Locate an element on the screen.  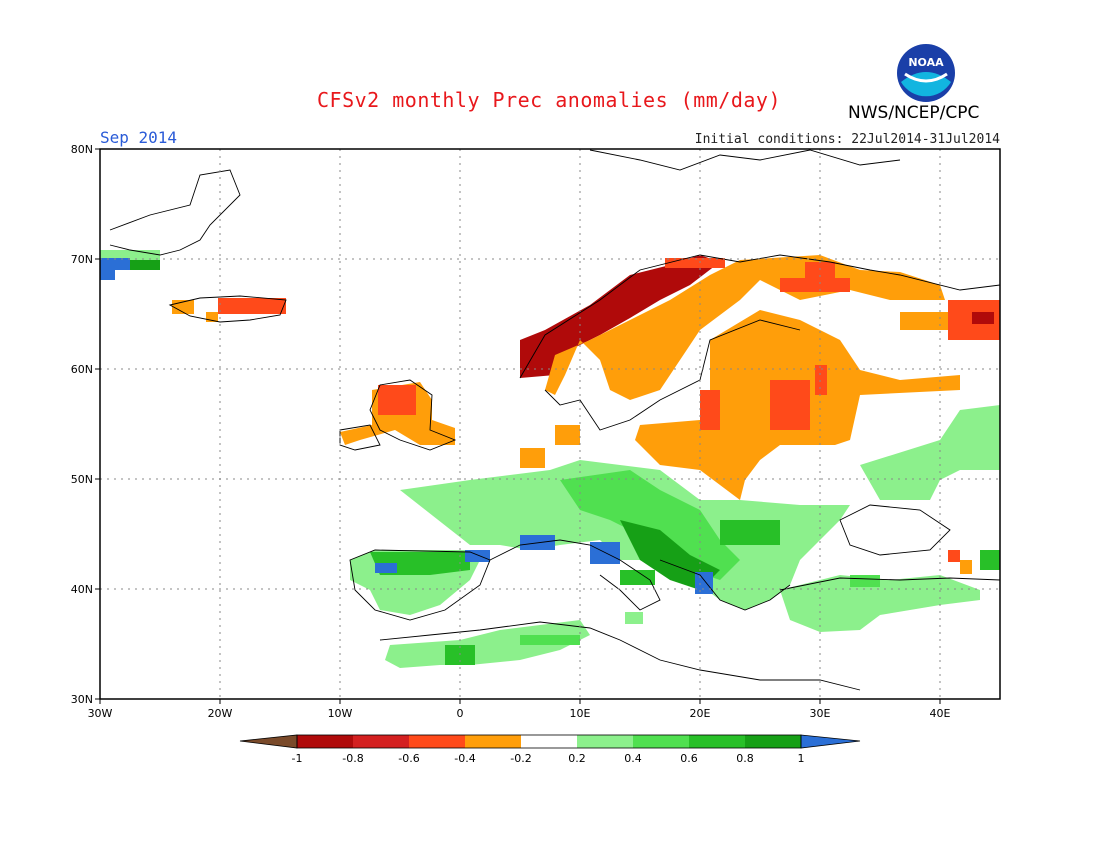
colorbar-high-arrow is located at coordinates (830, 741).